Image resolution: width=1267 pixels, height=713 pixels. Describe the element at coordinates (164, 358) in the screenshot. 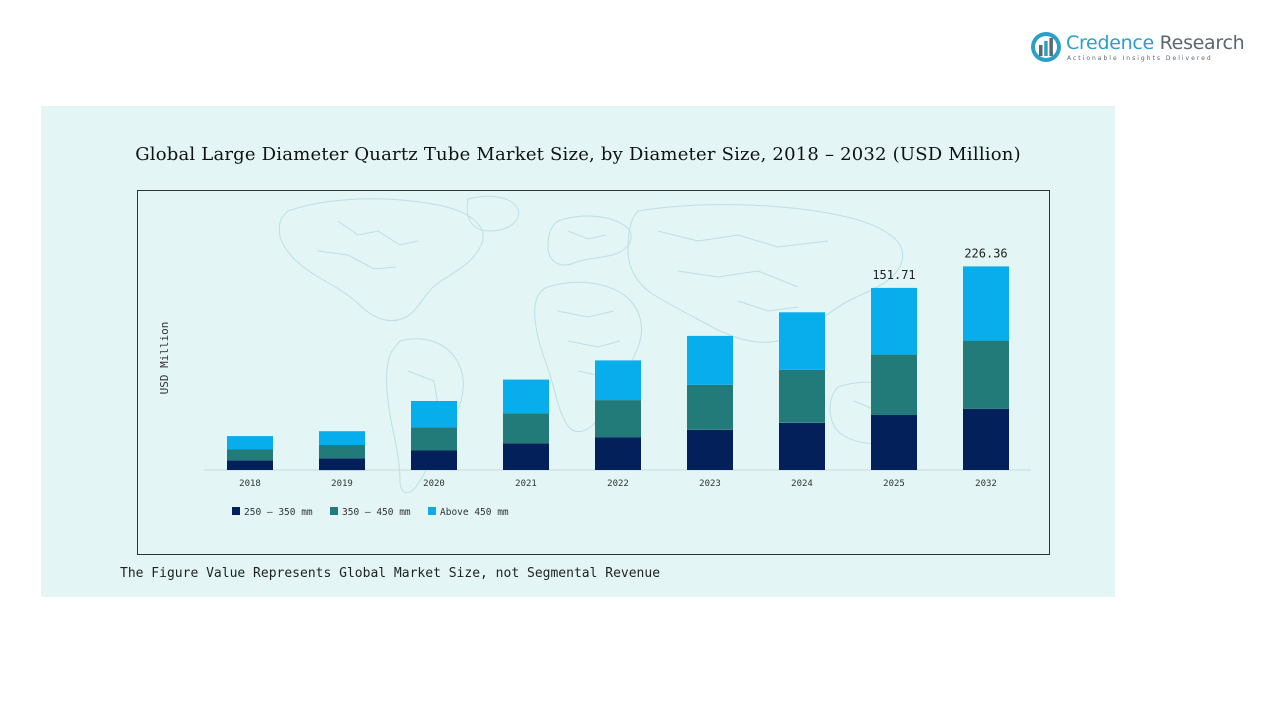

I see `y-axis-label: USD Million` at that location.